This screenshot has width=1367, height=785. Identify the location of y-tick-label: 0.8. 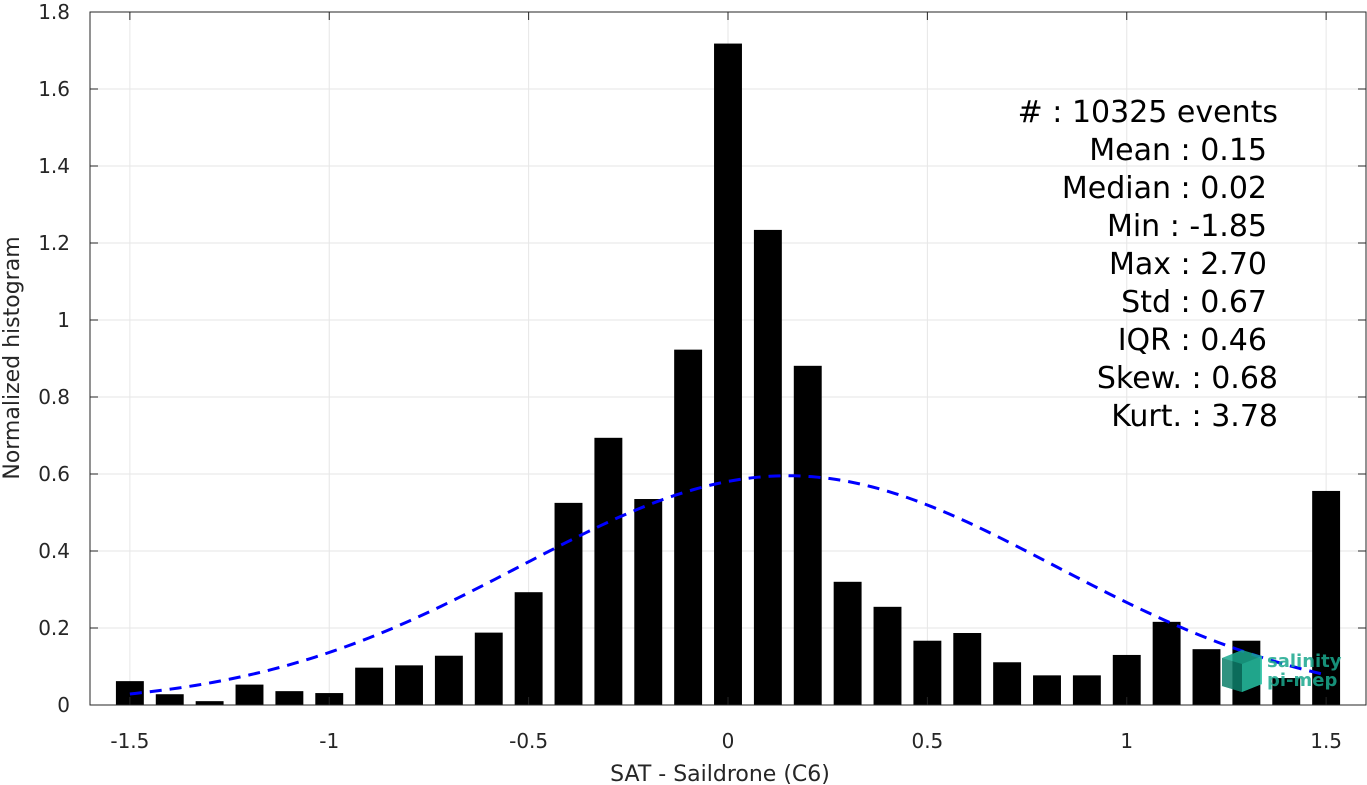
(54, 397).